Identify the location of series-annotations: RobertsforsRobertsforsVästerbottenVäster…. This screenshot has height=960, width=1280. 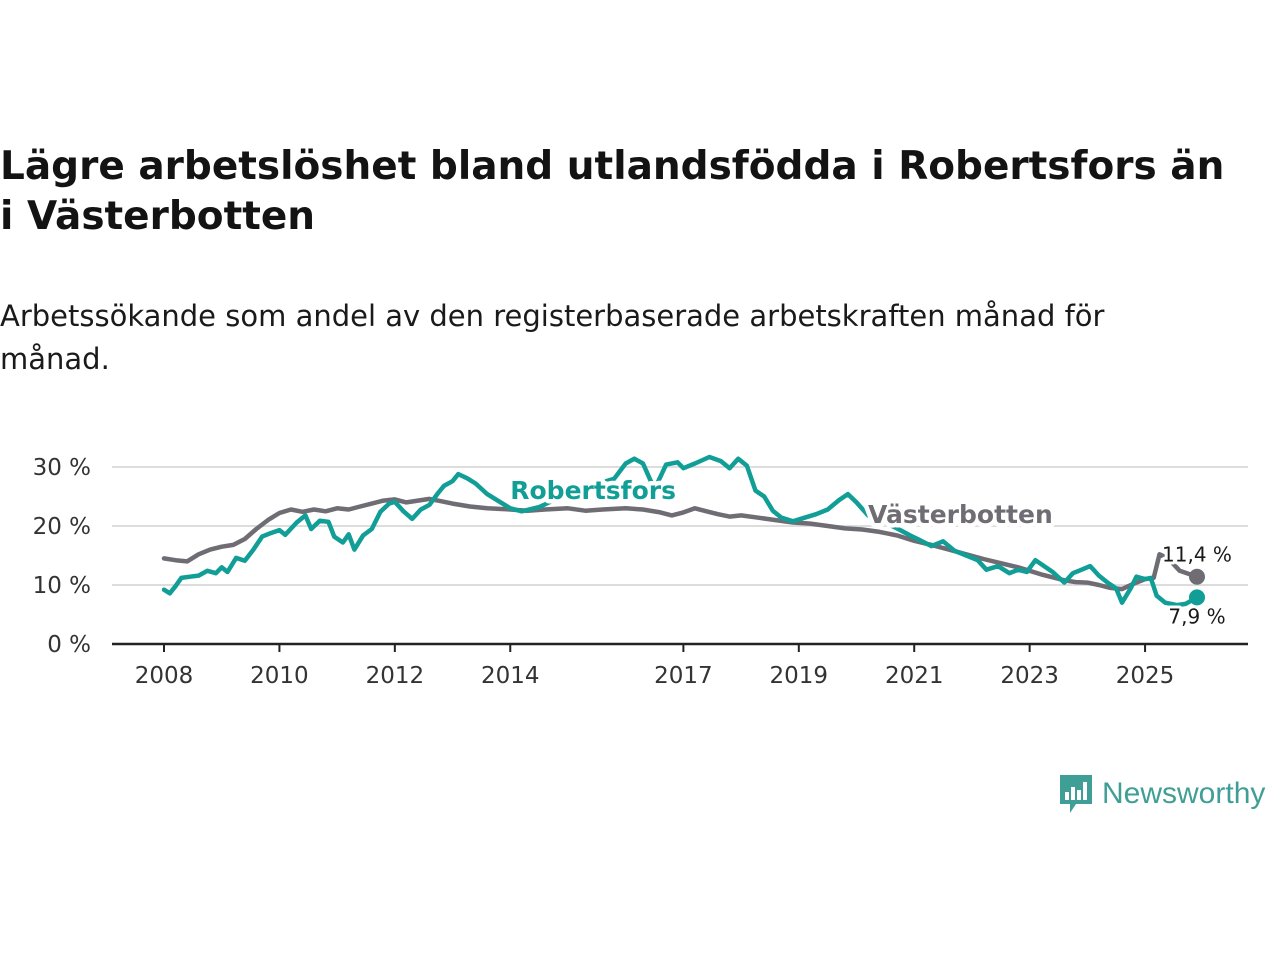
(782, 502).